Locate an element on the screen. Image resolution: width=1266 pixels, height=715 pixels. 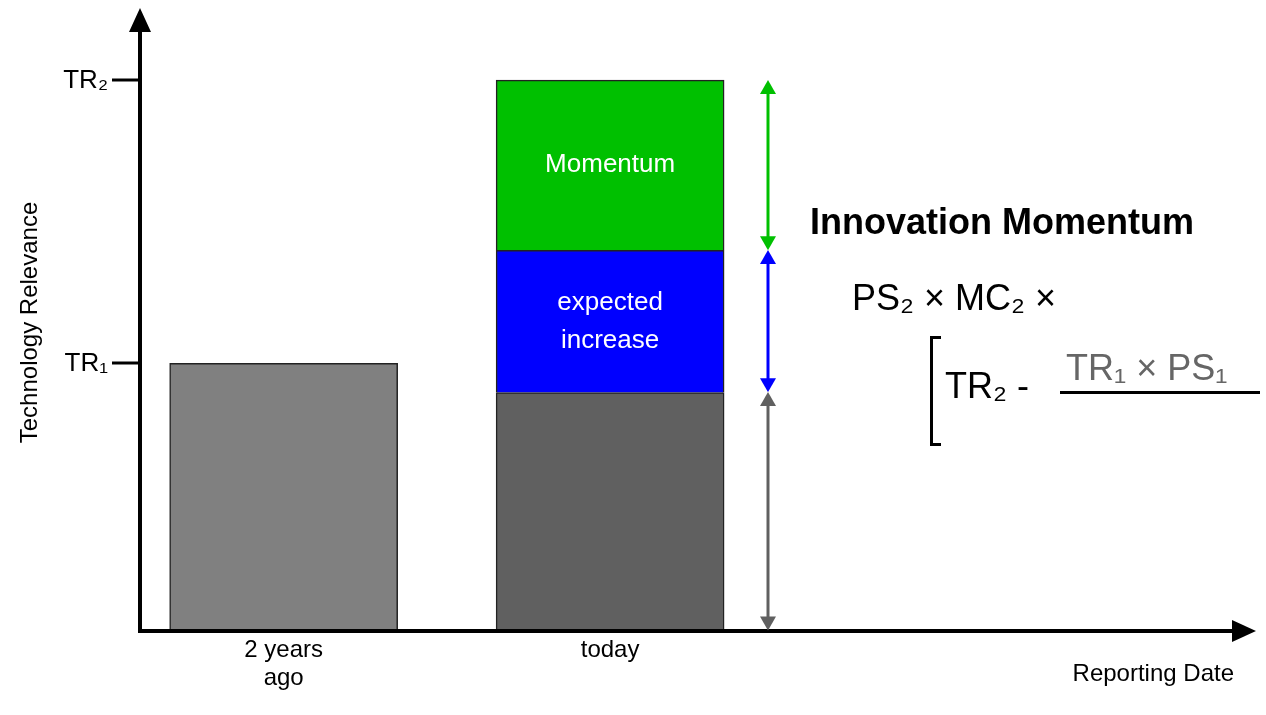
series-label: expected increase is located at coordinates (610, 319).